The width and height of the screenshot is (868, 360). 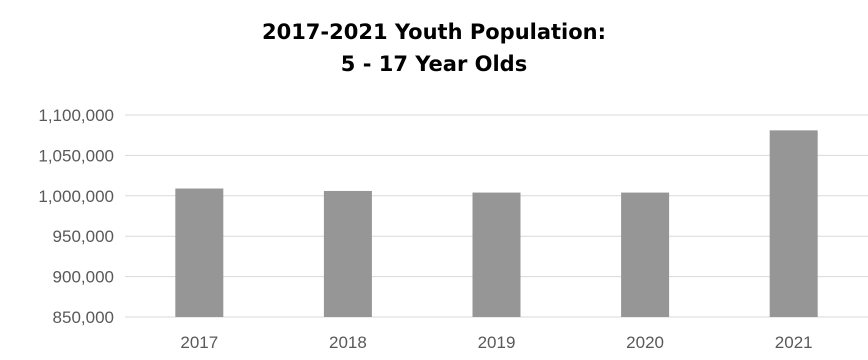 What do you see at coordinates (76, 115) in the screenshot?
I see `y-tick-label: 1,100,000` at bounding box center [76, 115].